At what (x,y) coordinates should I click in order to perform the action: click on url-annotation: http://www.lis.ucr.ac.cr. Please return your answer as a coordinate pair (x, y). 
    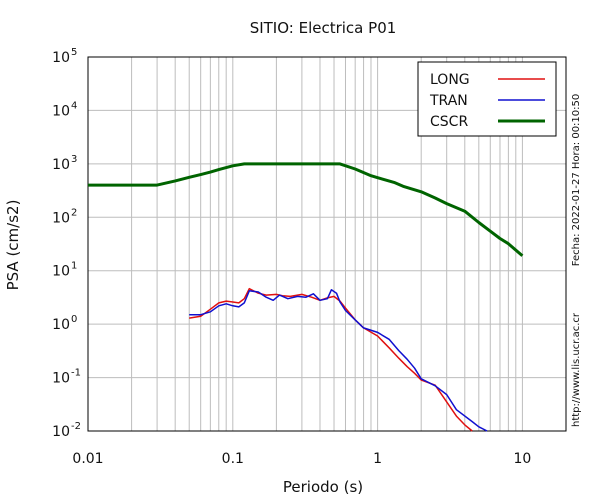
    Looking at the image, I should click on (576, 369).